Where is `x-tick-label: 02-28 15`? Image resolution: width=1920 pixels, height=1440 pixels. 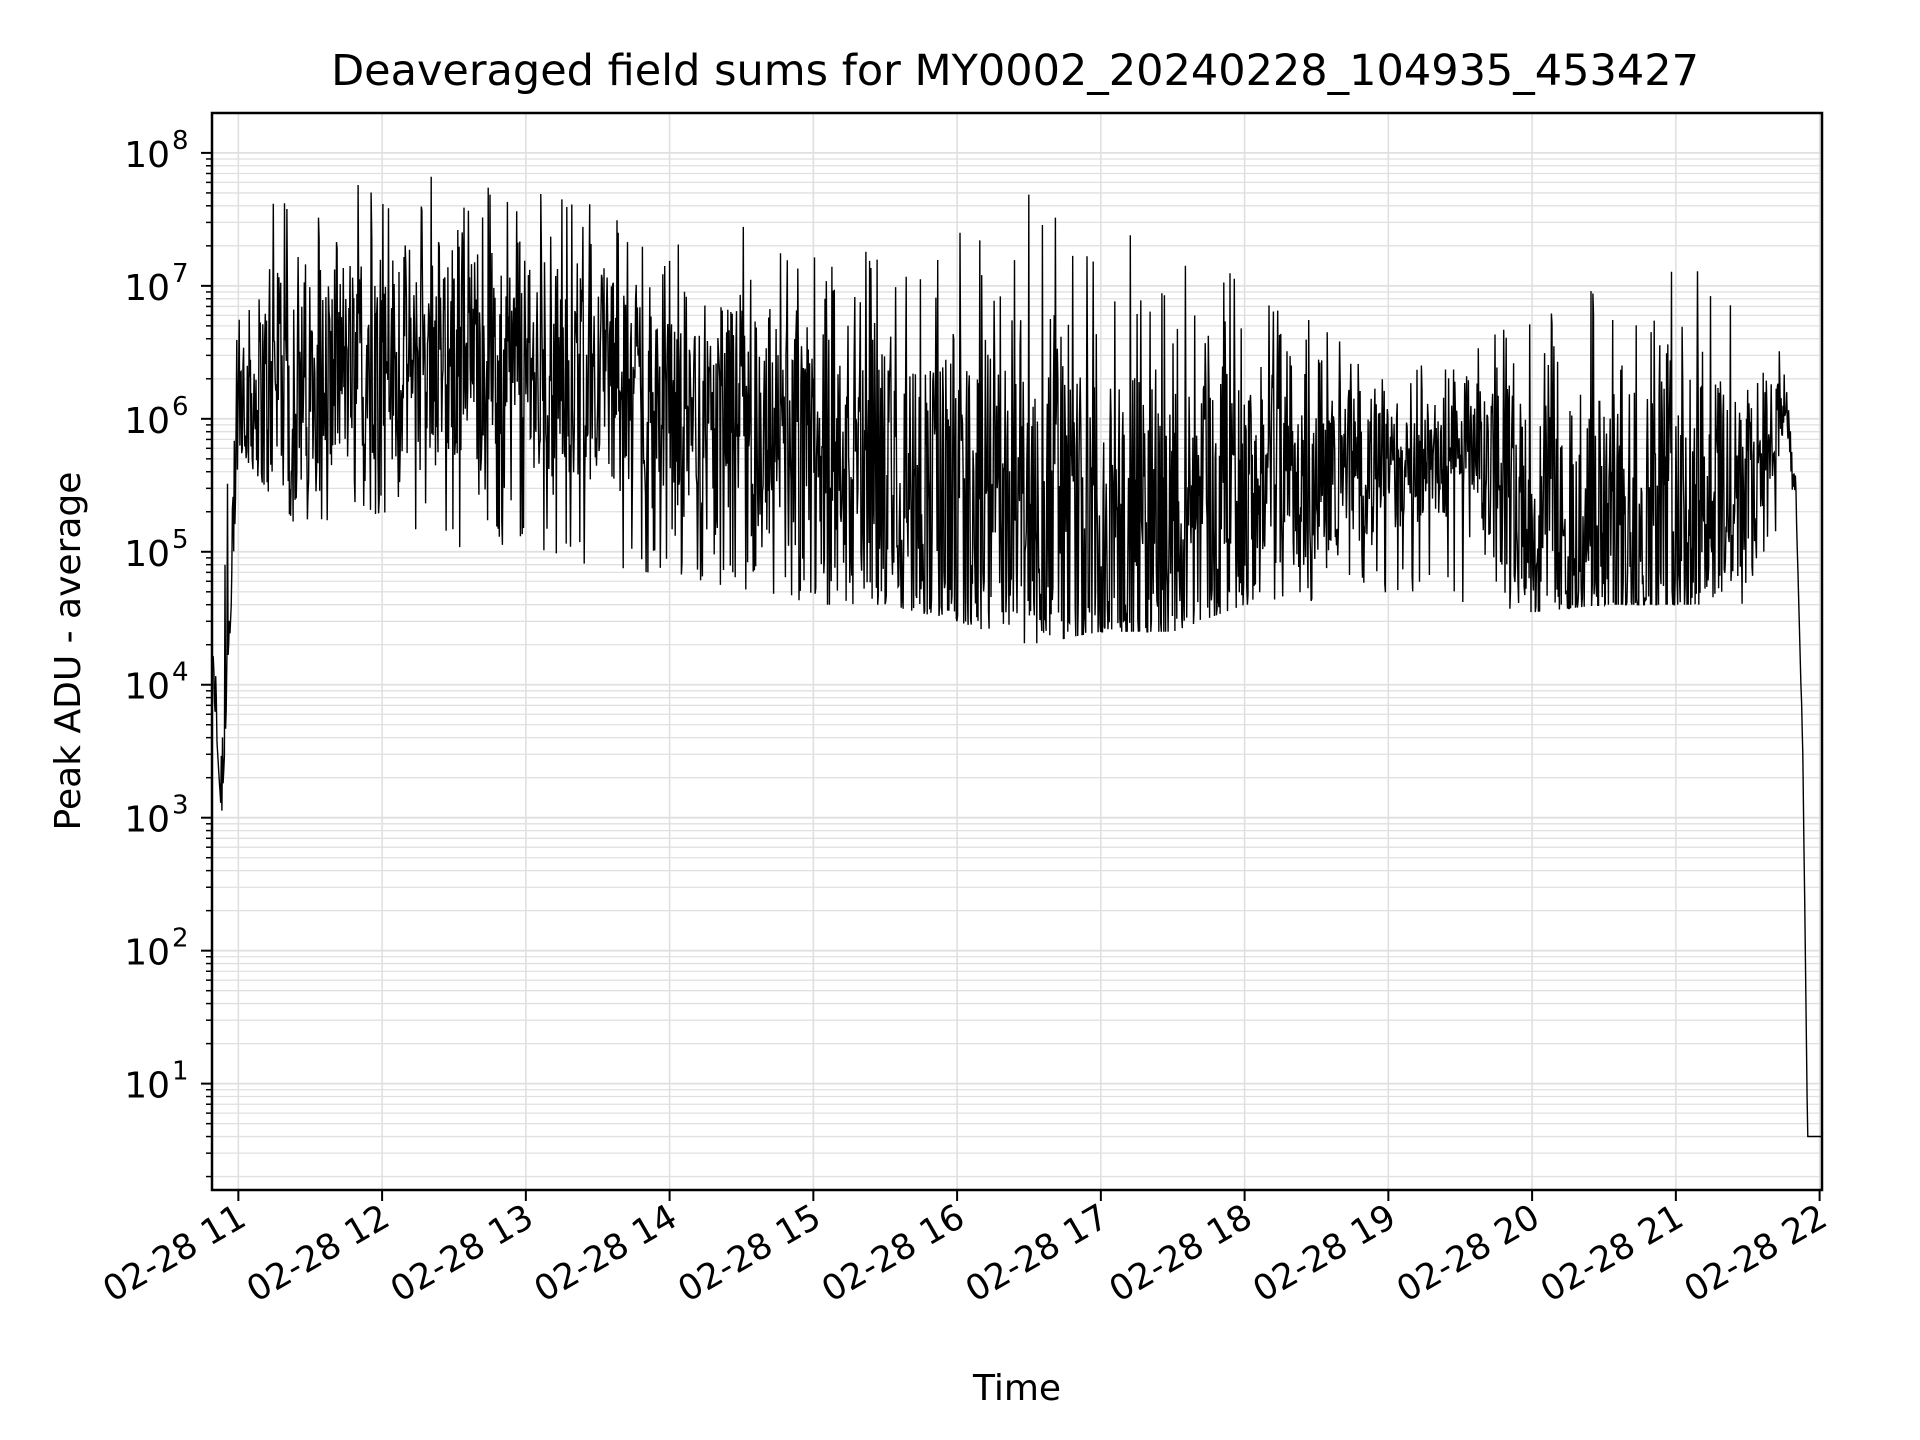
x-tick-label: 02-28 15 is located at coordinates (750, 1253).